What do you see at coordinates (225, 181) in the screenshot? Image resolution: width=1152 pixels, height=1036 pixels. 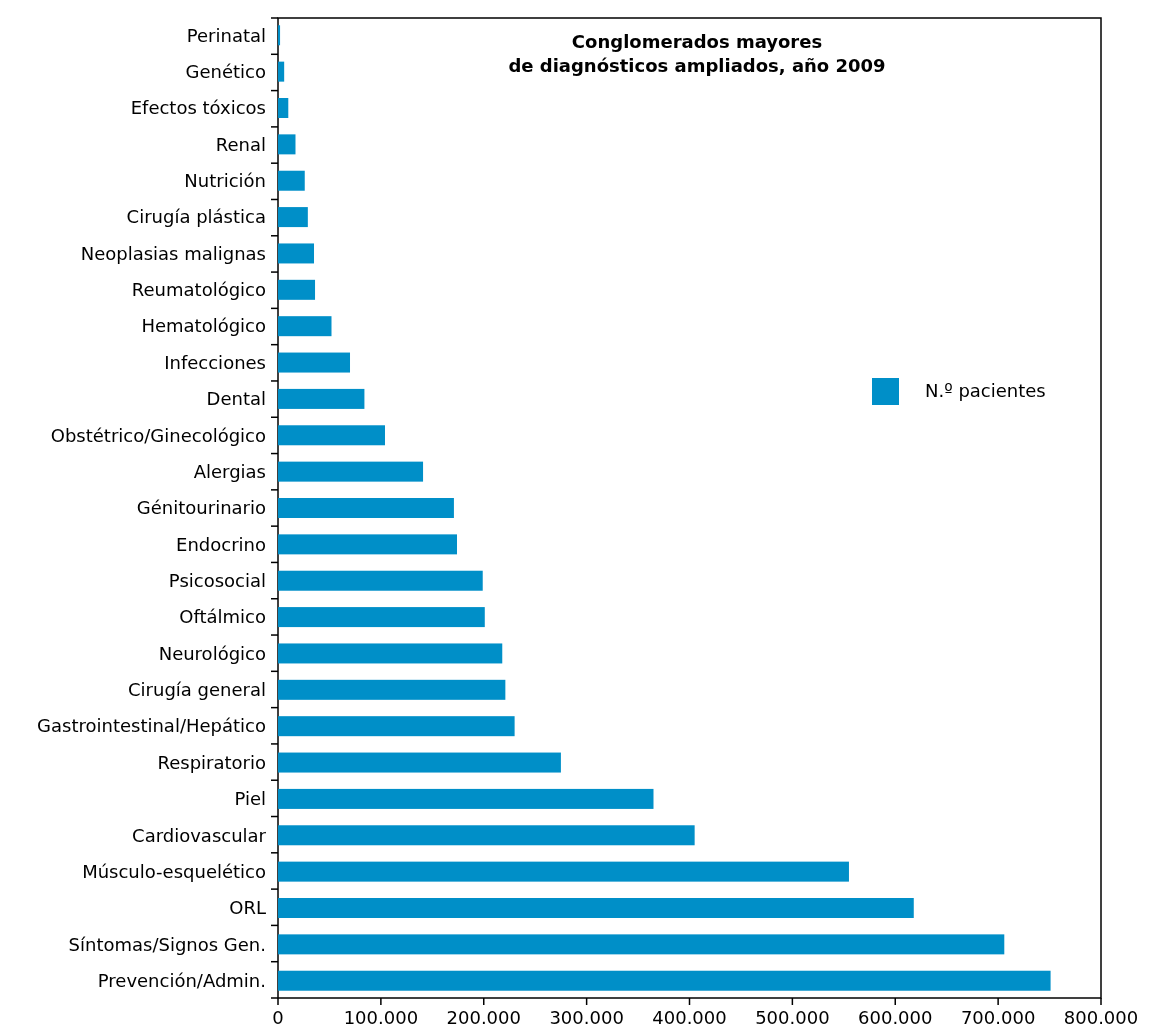 I see `y-tick-label: Nutrición` at bounding box center [225, 181].